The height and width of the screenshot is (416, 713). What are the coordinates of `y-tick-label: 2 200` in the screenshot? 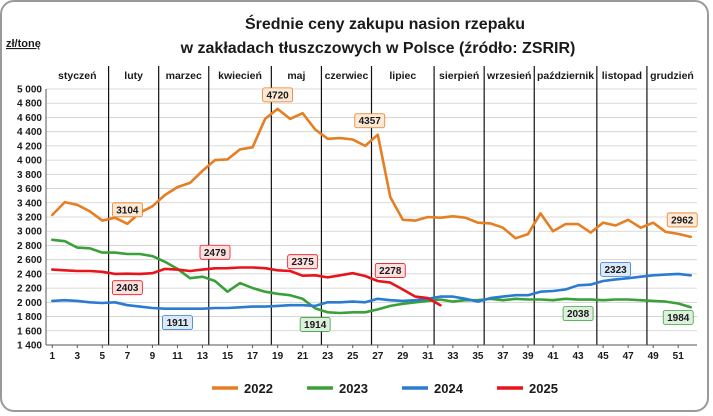 It's located at (29, 289).